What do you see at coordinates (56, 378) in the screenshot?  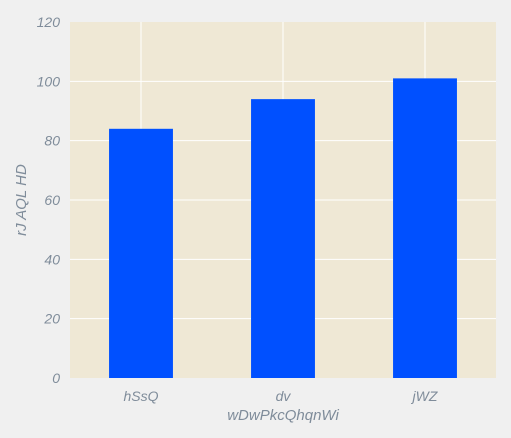 I see `y-tick-label: 0` at bounding box center [56, 378].